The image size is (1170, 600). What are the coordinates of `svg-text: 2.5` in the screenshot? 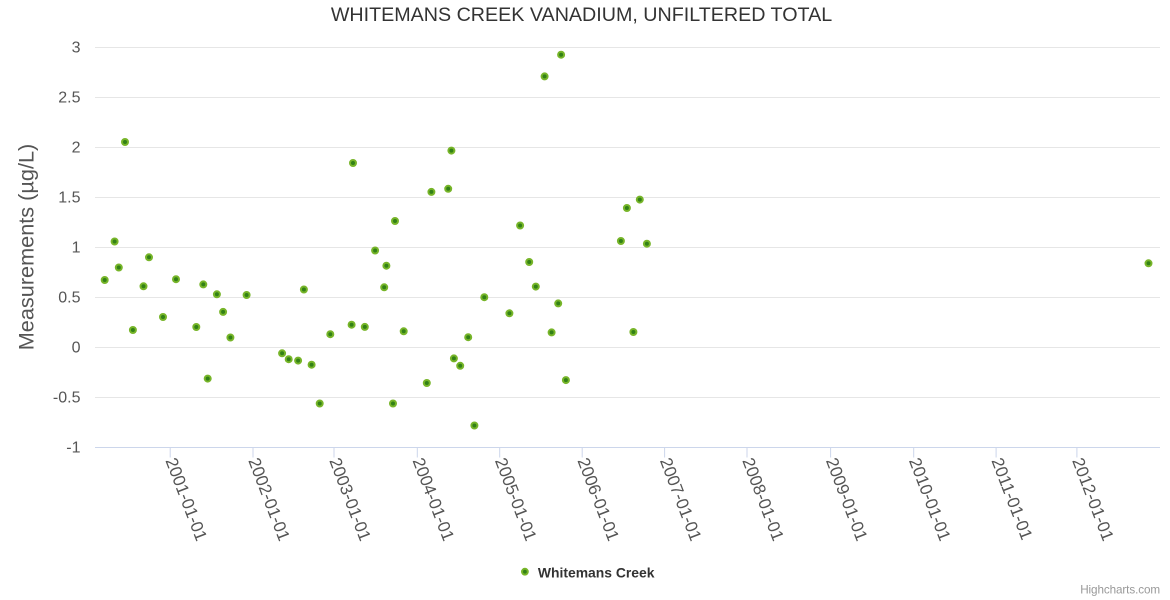 It's located at (69, 98).